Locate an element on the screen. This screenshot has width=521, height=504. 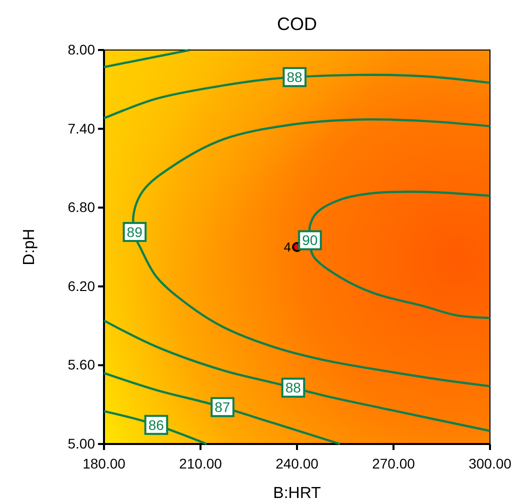
y-tick-label: 6.20 is located at coordinates (82, 286).